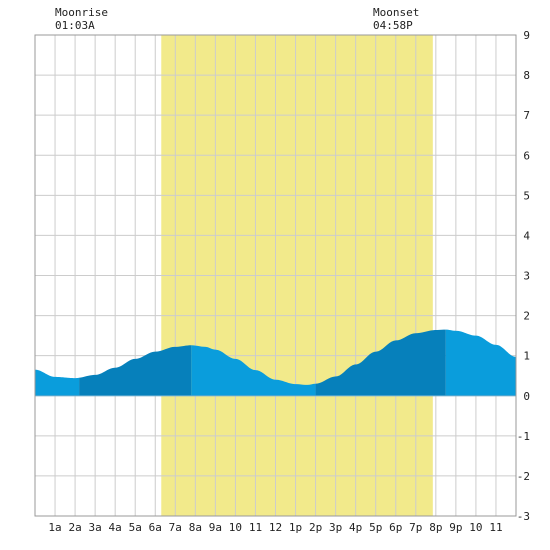 Image resolution: width=550 pixels, height=550 pixels. What do you see at coordinates (523, 516) in the screenshot?
I see `y-tick-label: -3` at bounding box center [523, 516].